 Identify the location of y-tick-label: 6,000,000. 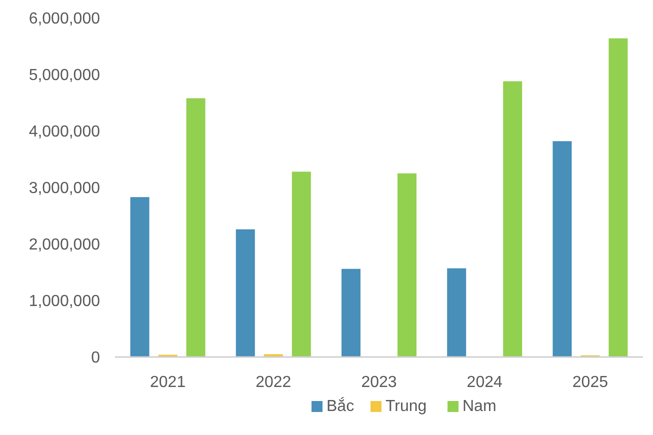
(64, 19).